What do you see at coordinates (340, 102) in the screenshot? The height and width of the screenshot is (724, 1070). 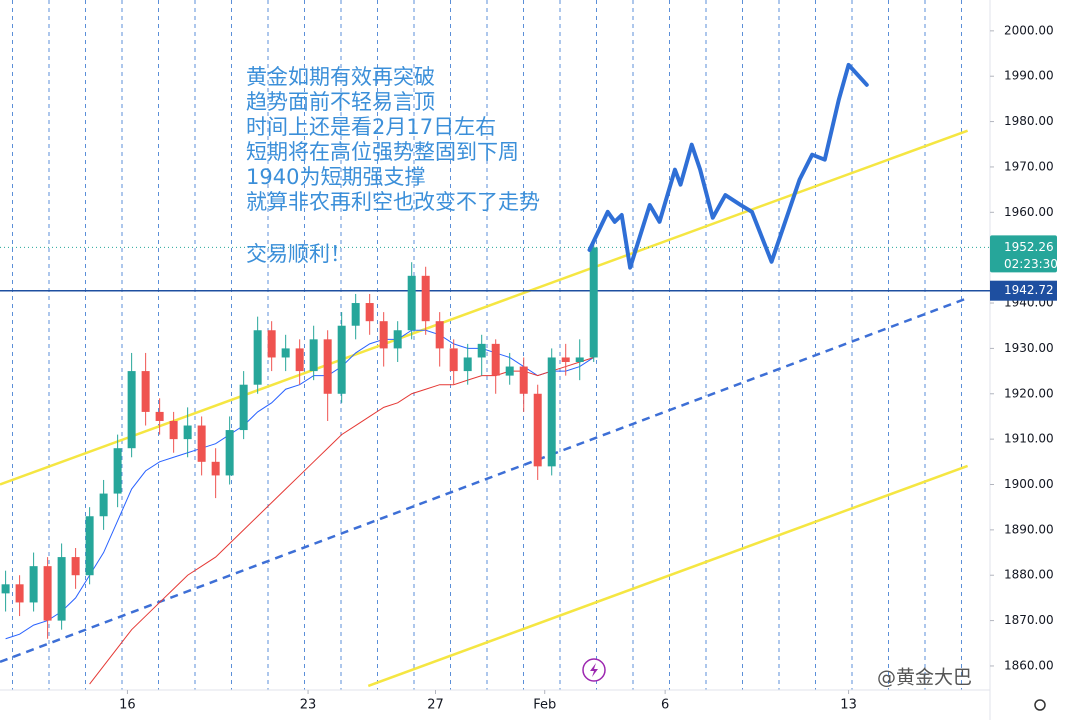 I see `annotation: 趋势面前不轻易言顶` at bounding box center [340, 102].